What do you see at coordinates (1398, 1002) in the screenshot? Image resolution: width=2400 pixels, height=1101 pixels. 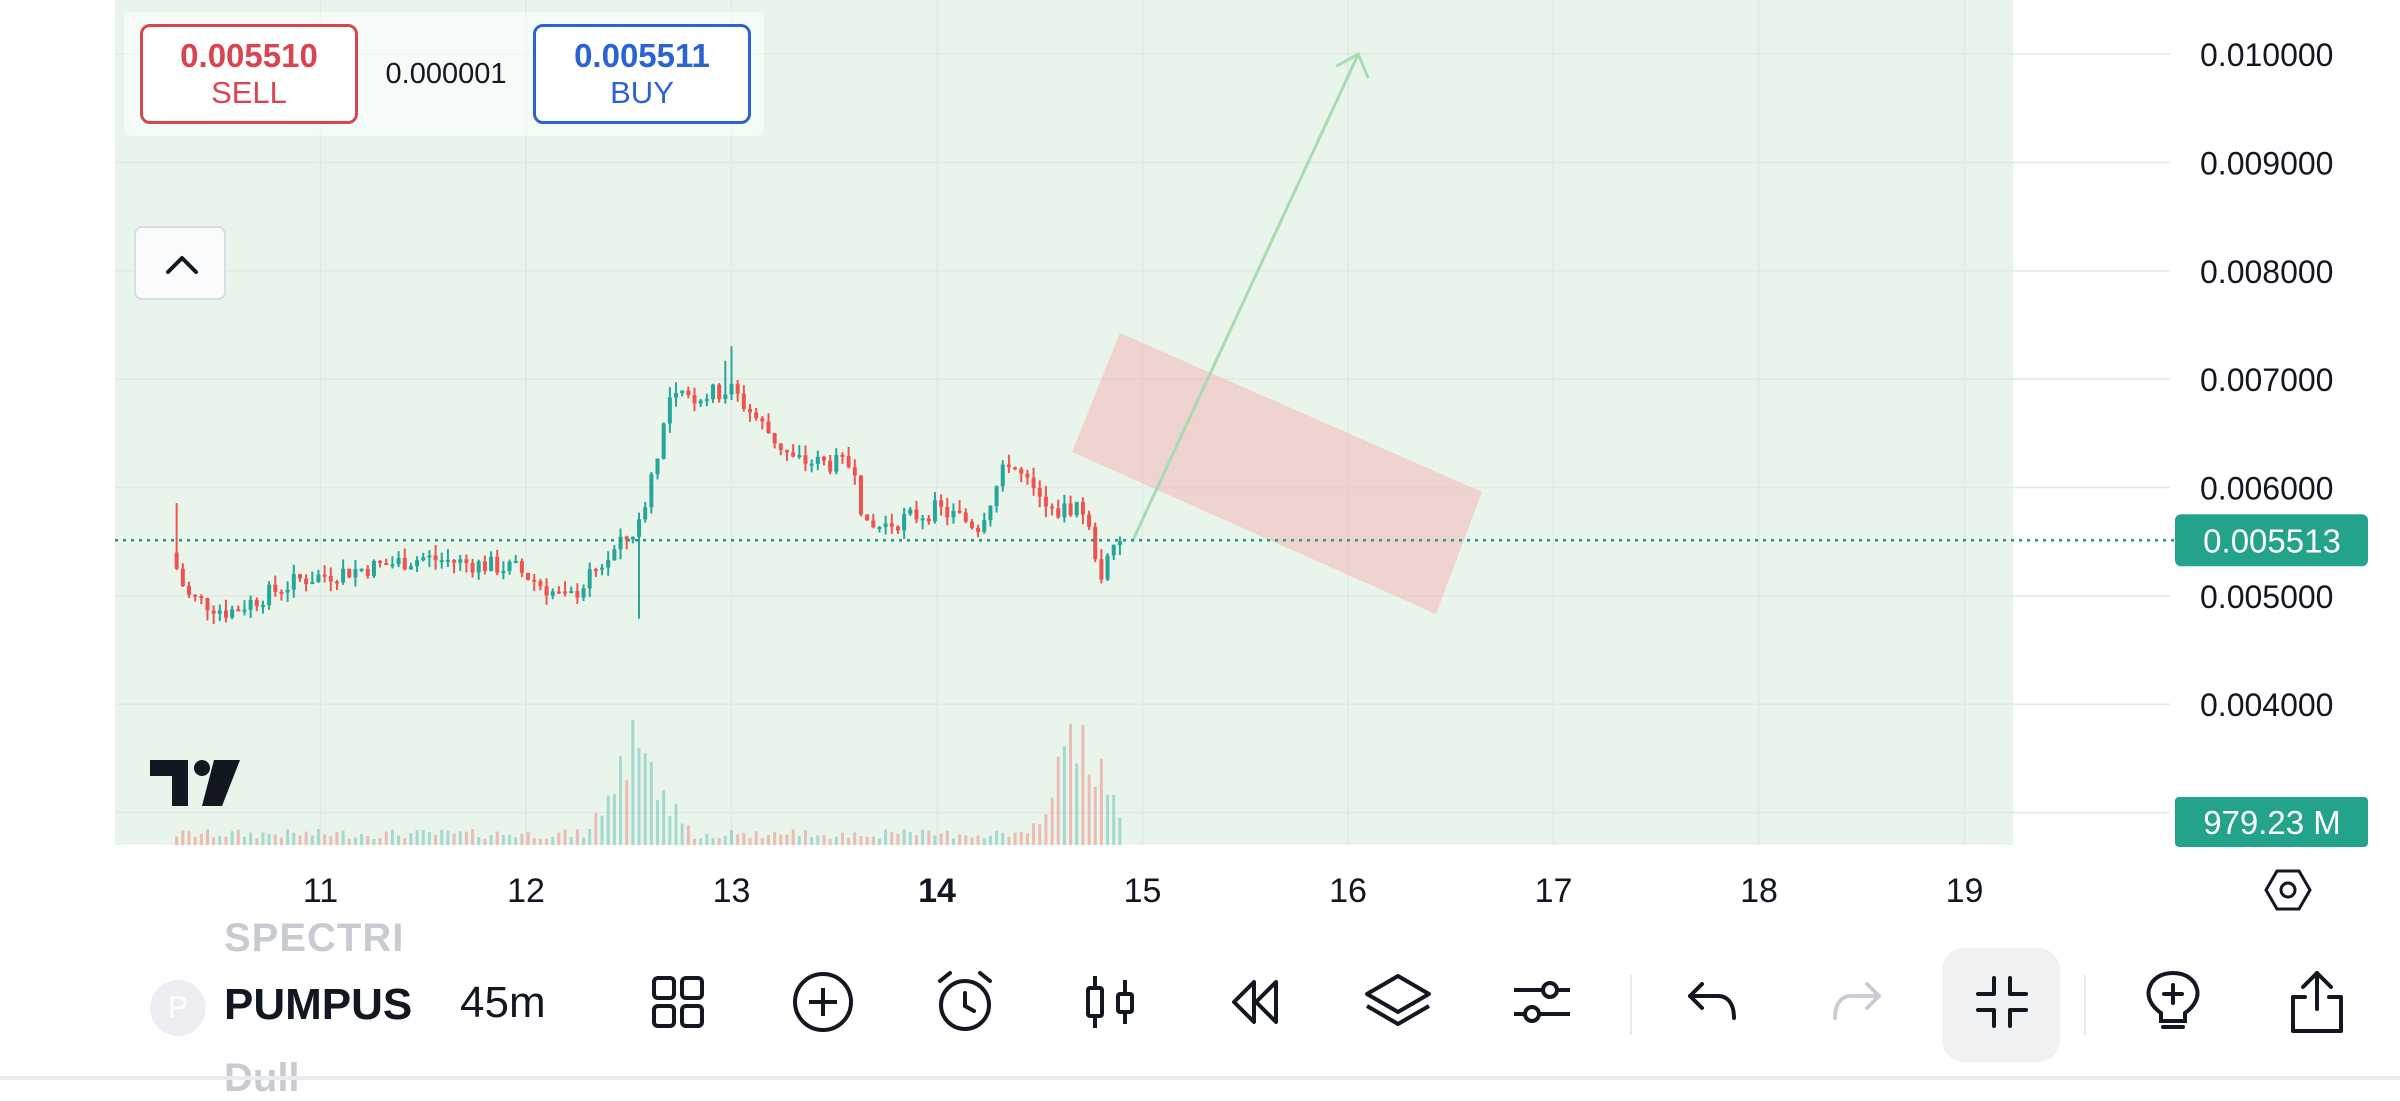 I see `layers-button` at bounding box center [1398, 1002].